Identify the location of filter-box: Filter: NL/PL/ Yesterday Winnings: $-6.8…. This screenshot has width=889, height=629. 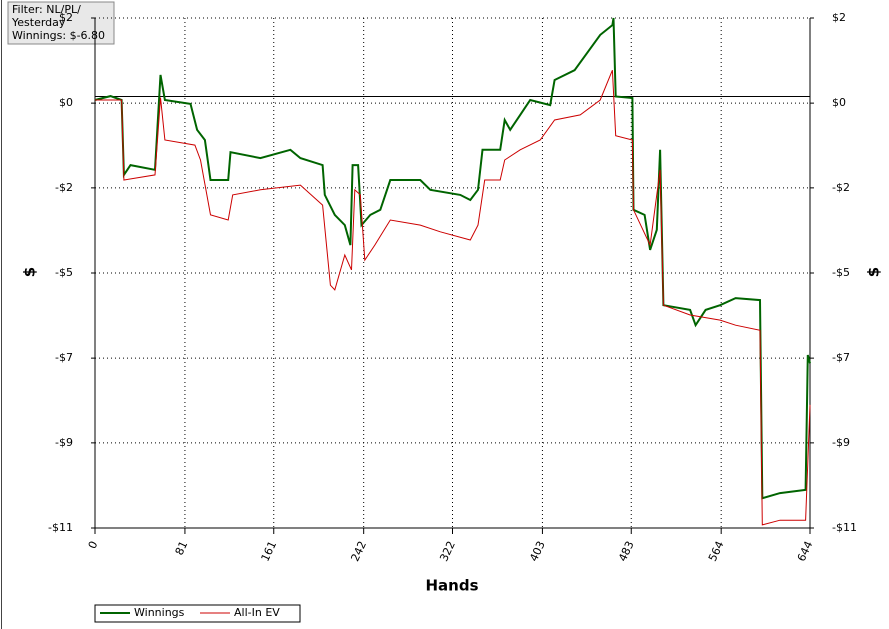
(61, 23).